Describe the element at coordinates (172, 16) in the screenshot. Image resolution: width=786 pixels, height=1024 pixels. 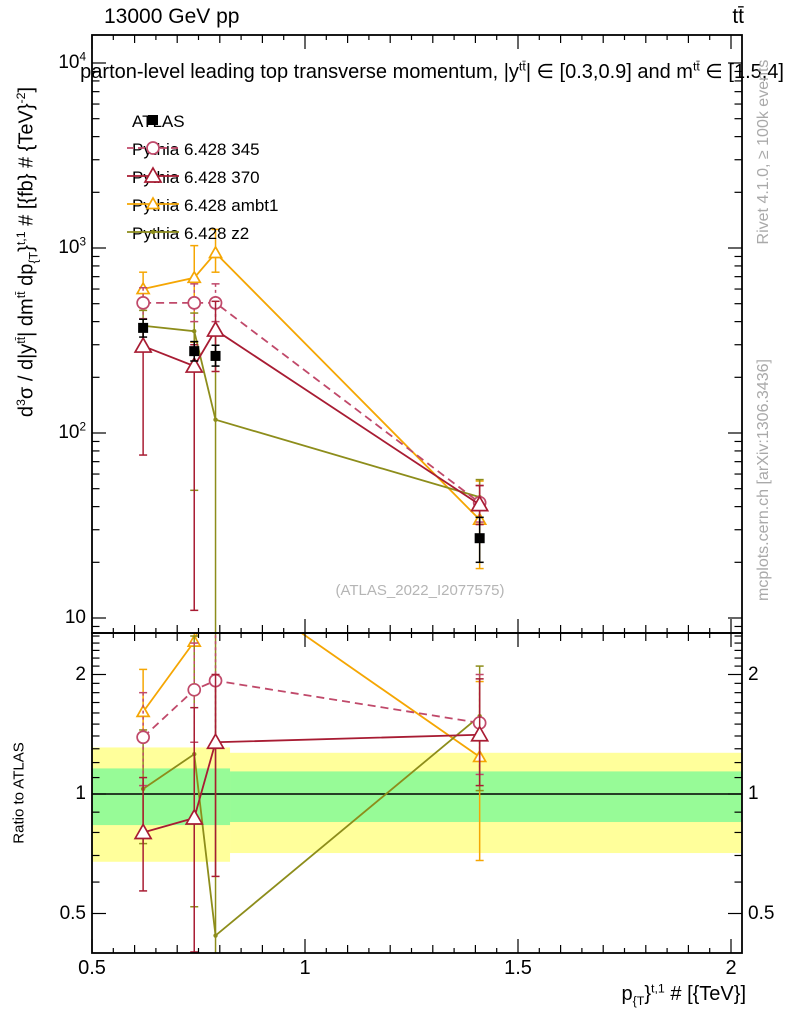
I see `beam-energy-title: 13000 GeV pp` at that location.